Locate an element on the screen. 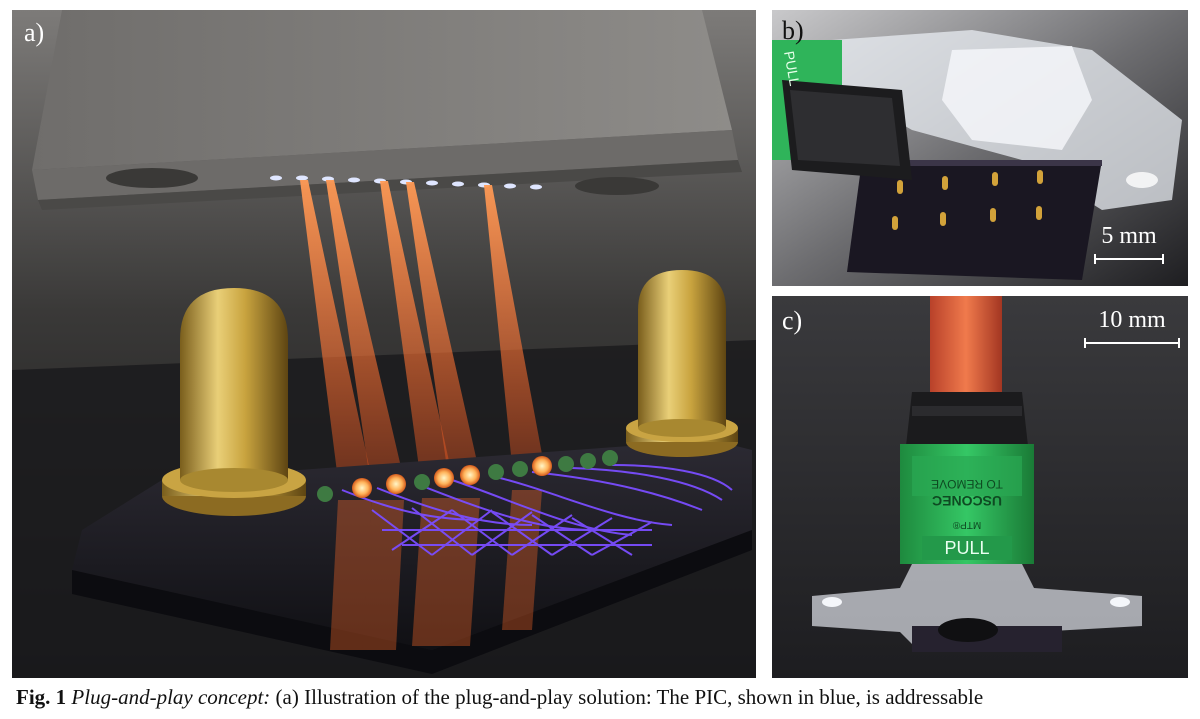  brand-text: USCONEC is located at coordinates (967, 501).